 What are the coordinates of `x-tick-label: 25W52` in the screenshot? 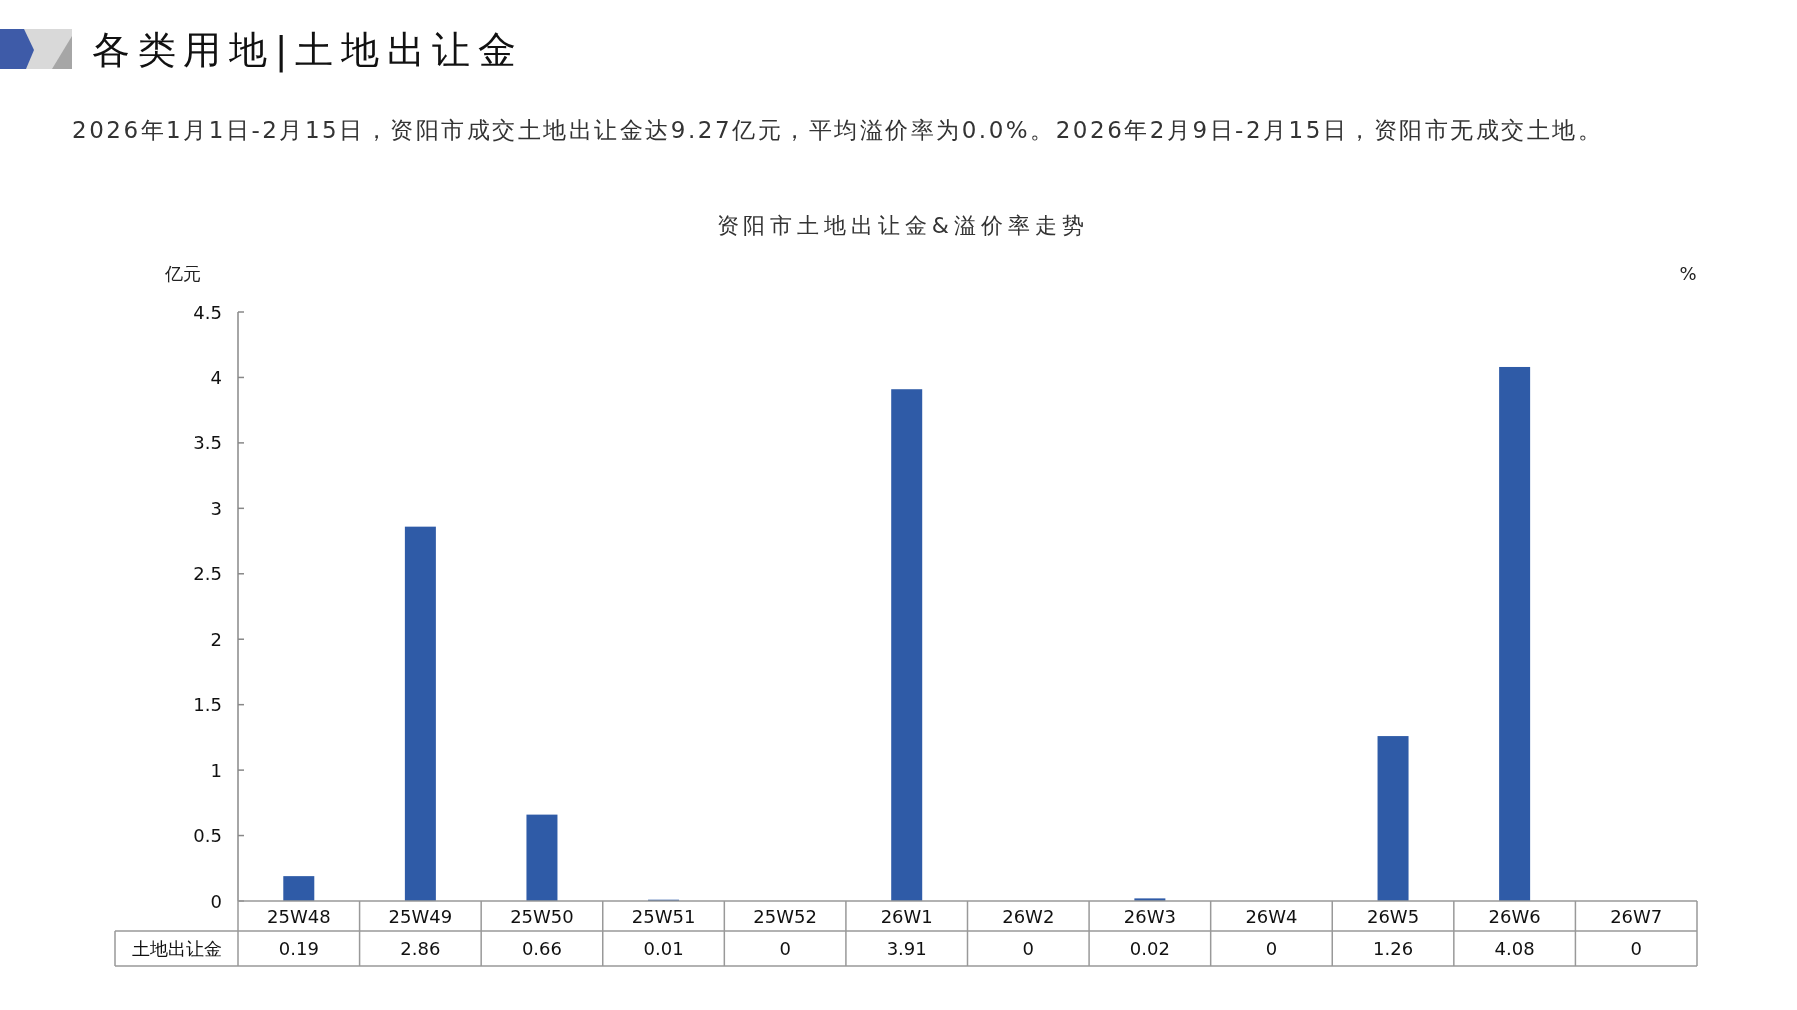 It's located at (785, 916).